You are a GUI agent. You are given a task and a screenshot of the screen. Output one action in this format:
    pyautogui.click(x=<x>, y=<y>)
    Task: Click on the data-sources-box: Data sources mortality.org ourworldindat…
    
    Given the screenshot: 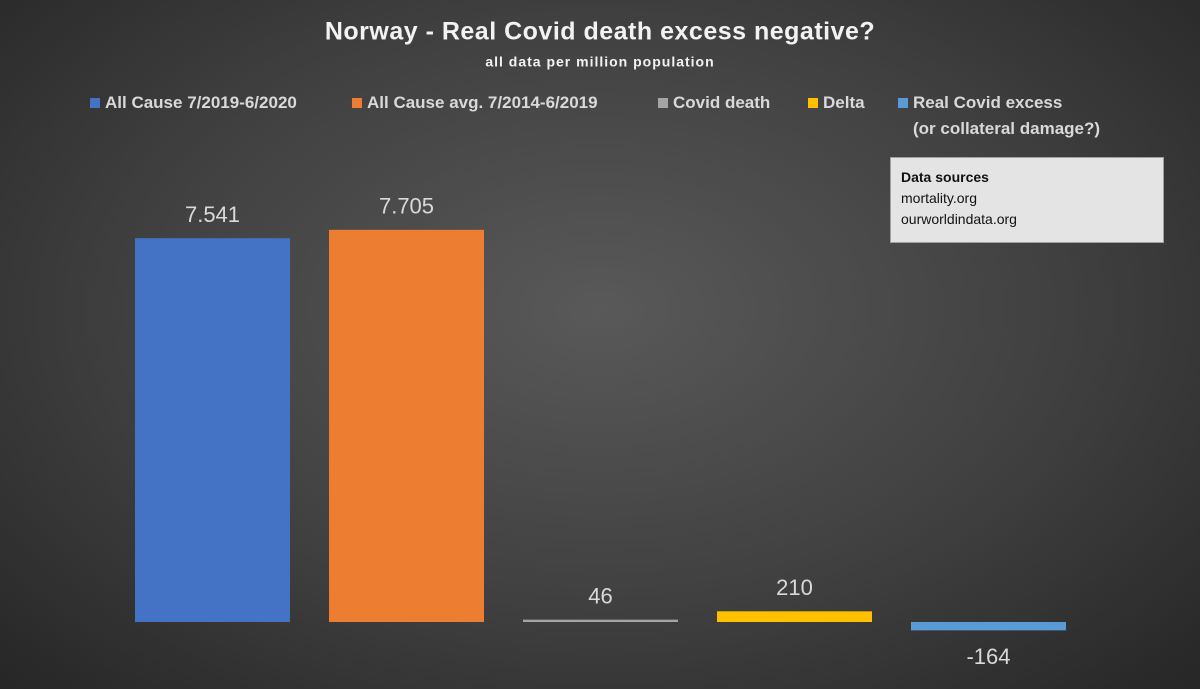 What is the action you would take?
    pyautogui.click(x=1027, y=200)
    